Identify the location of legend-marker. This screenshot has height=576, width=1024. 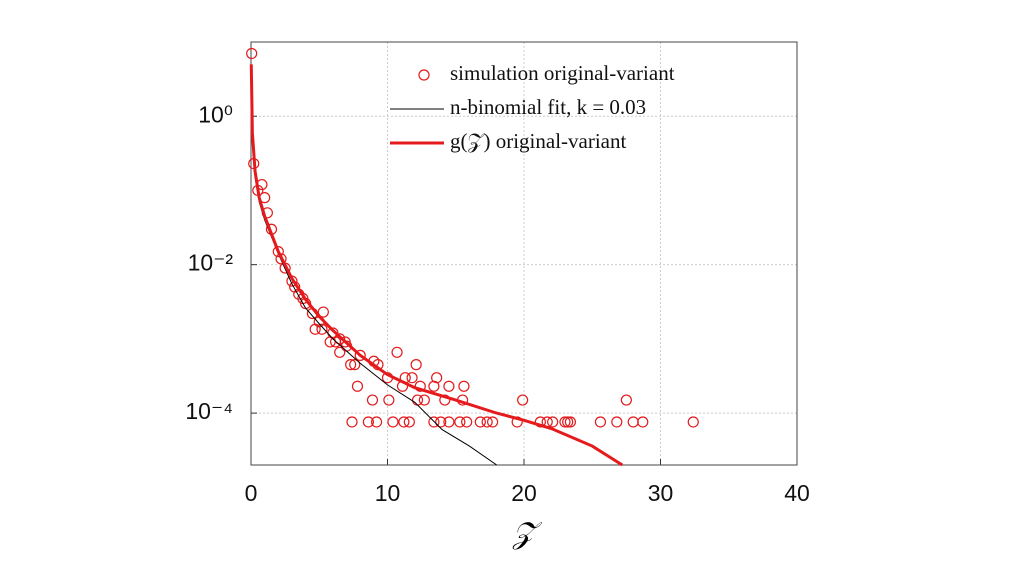
(424, 75).